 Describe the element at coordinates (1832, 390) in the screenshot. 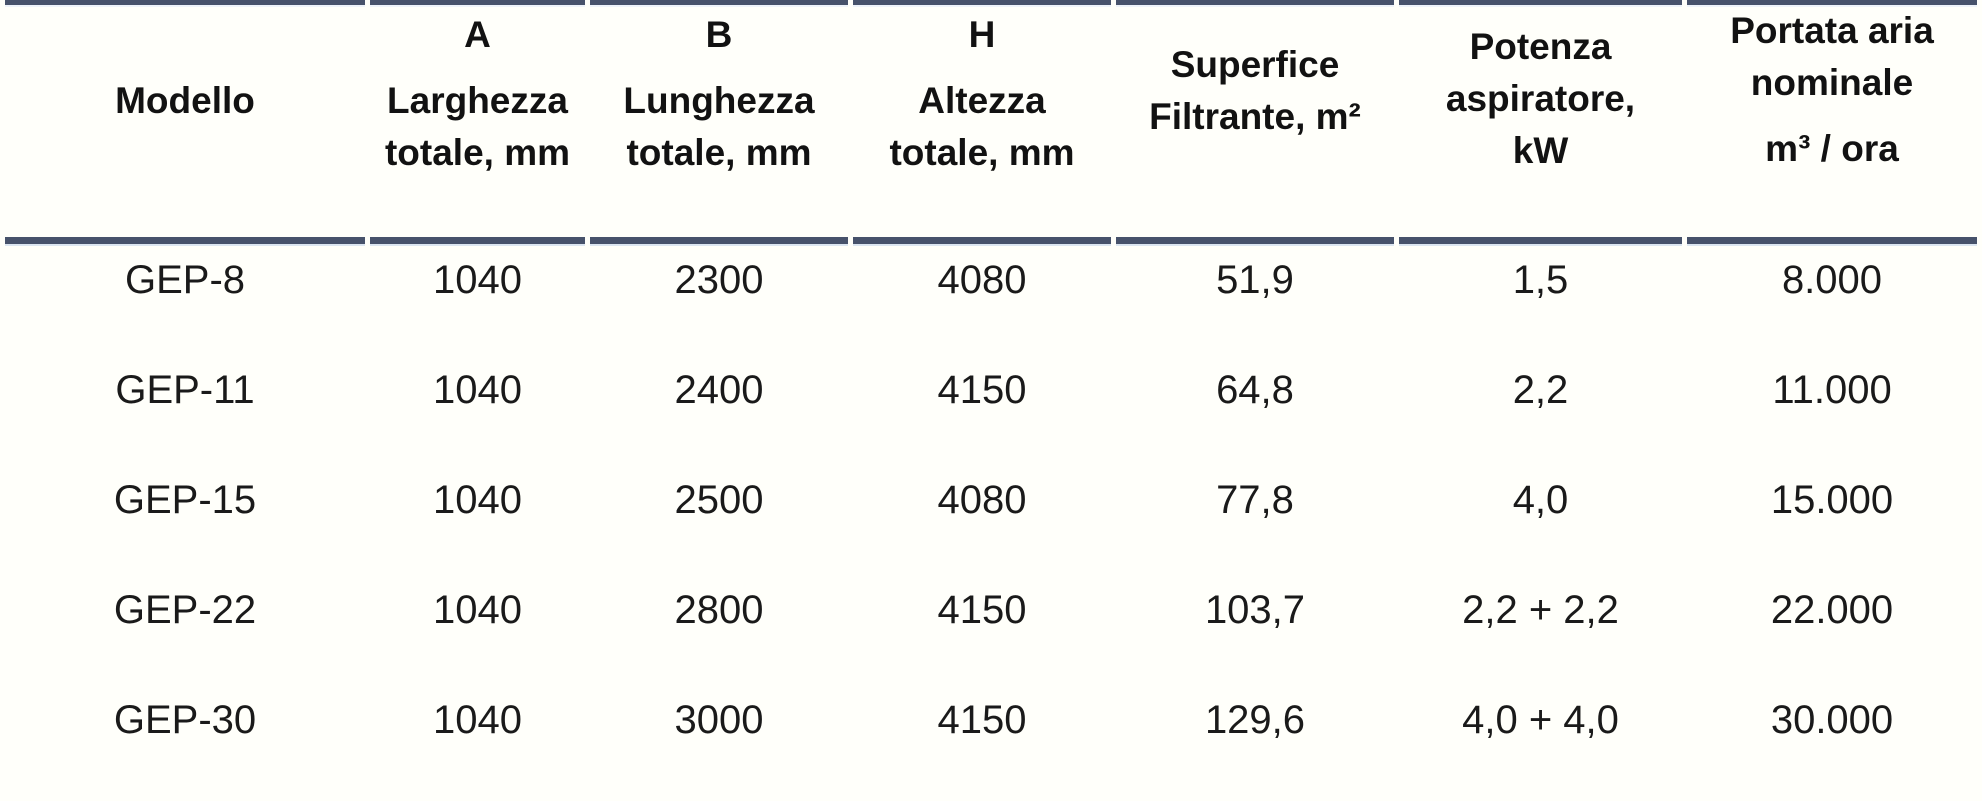

I see `cell-portata: 11.000` at that location.